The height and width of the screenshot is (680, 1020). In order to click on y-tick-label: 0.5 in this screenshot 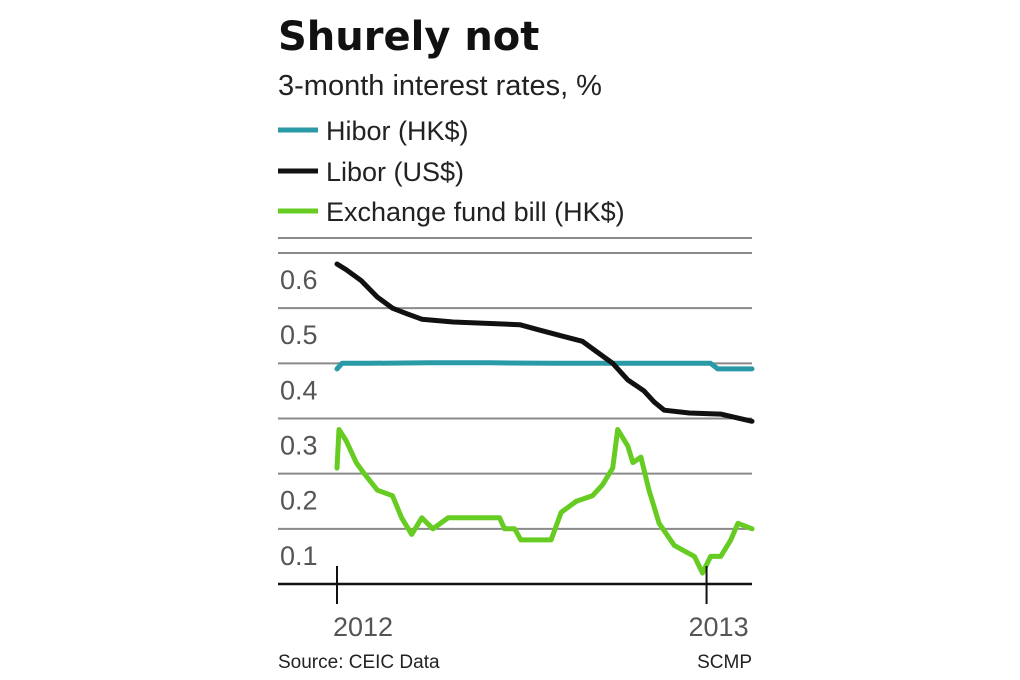, I will do `click(299, 335)`.